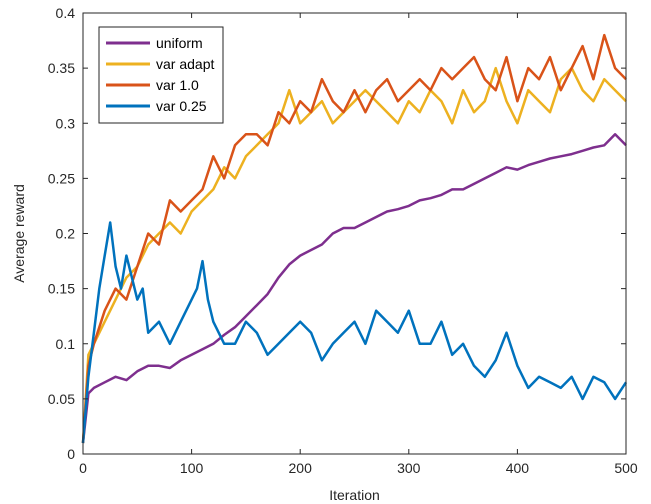  I want to click on y-tick-label: 0.15, so click(61, 289).